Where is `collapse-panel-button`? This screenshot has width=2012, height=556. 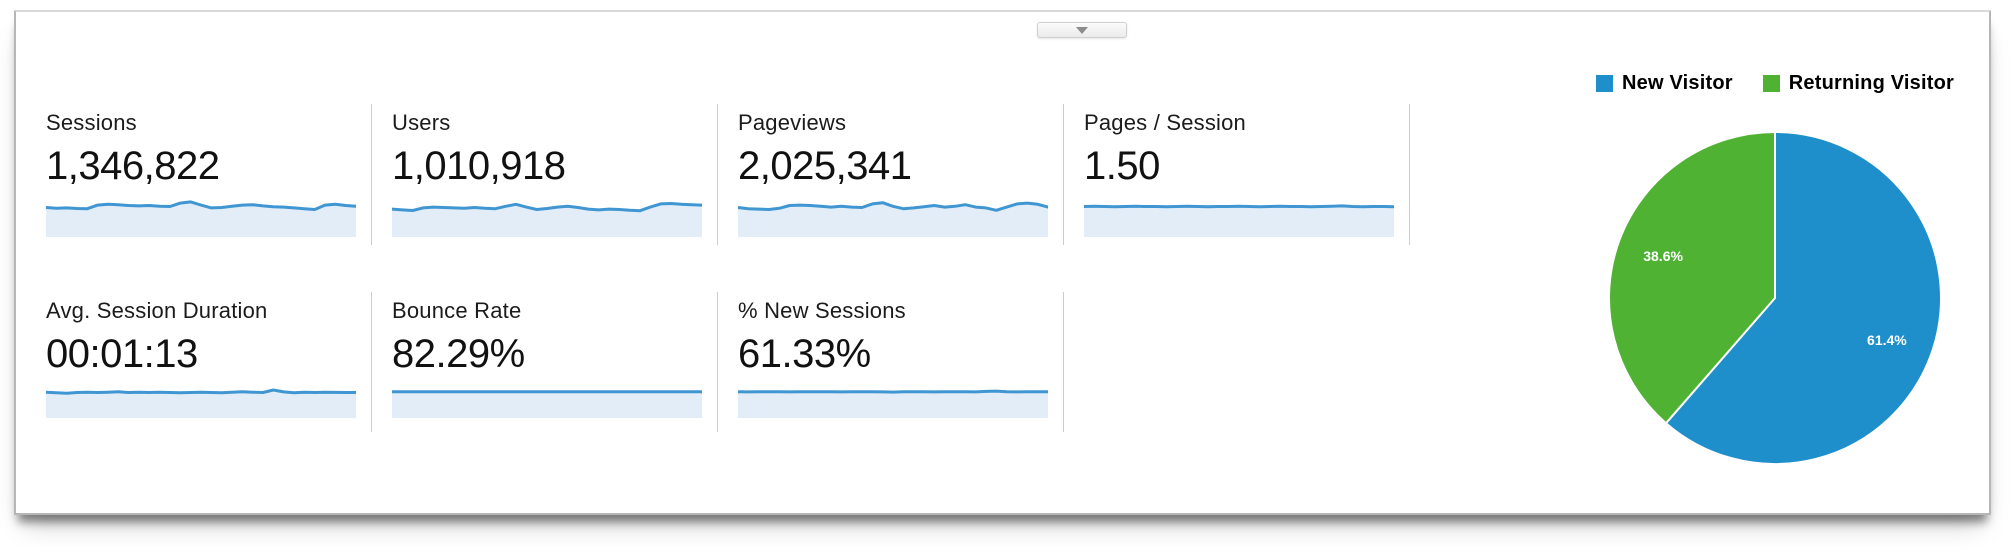
collapse-panel-button is located at coordinates (1082, 30).